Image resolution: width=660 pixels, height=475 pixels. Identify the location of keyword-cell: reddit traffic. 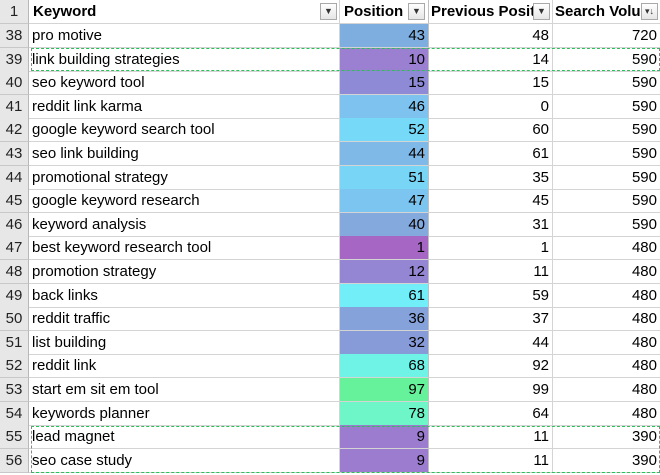
(184, 319).